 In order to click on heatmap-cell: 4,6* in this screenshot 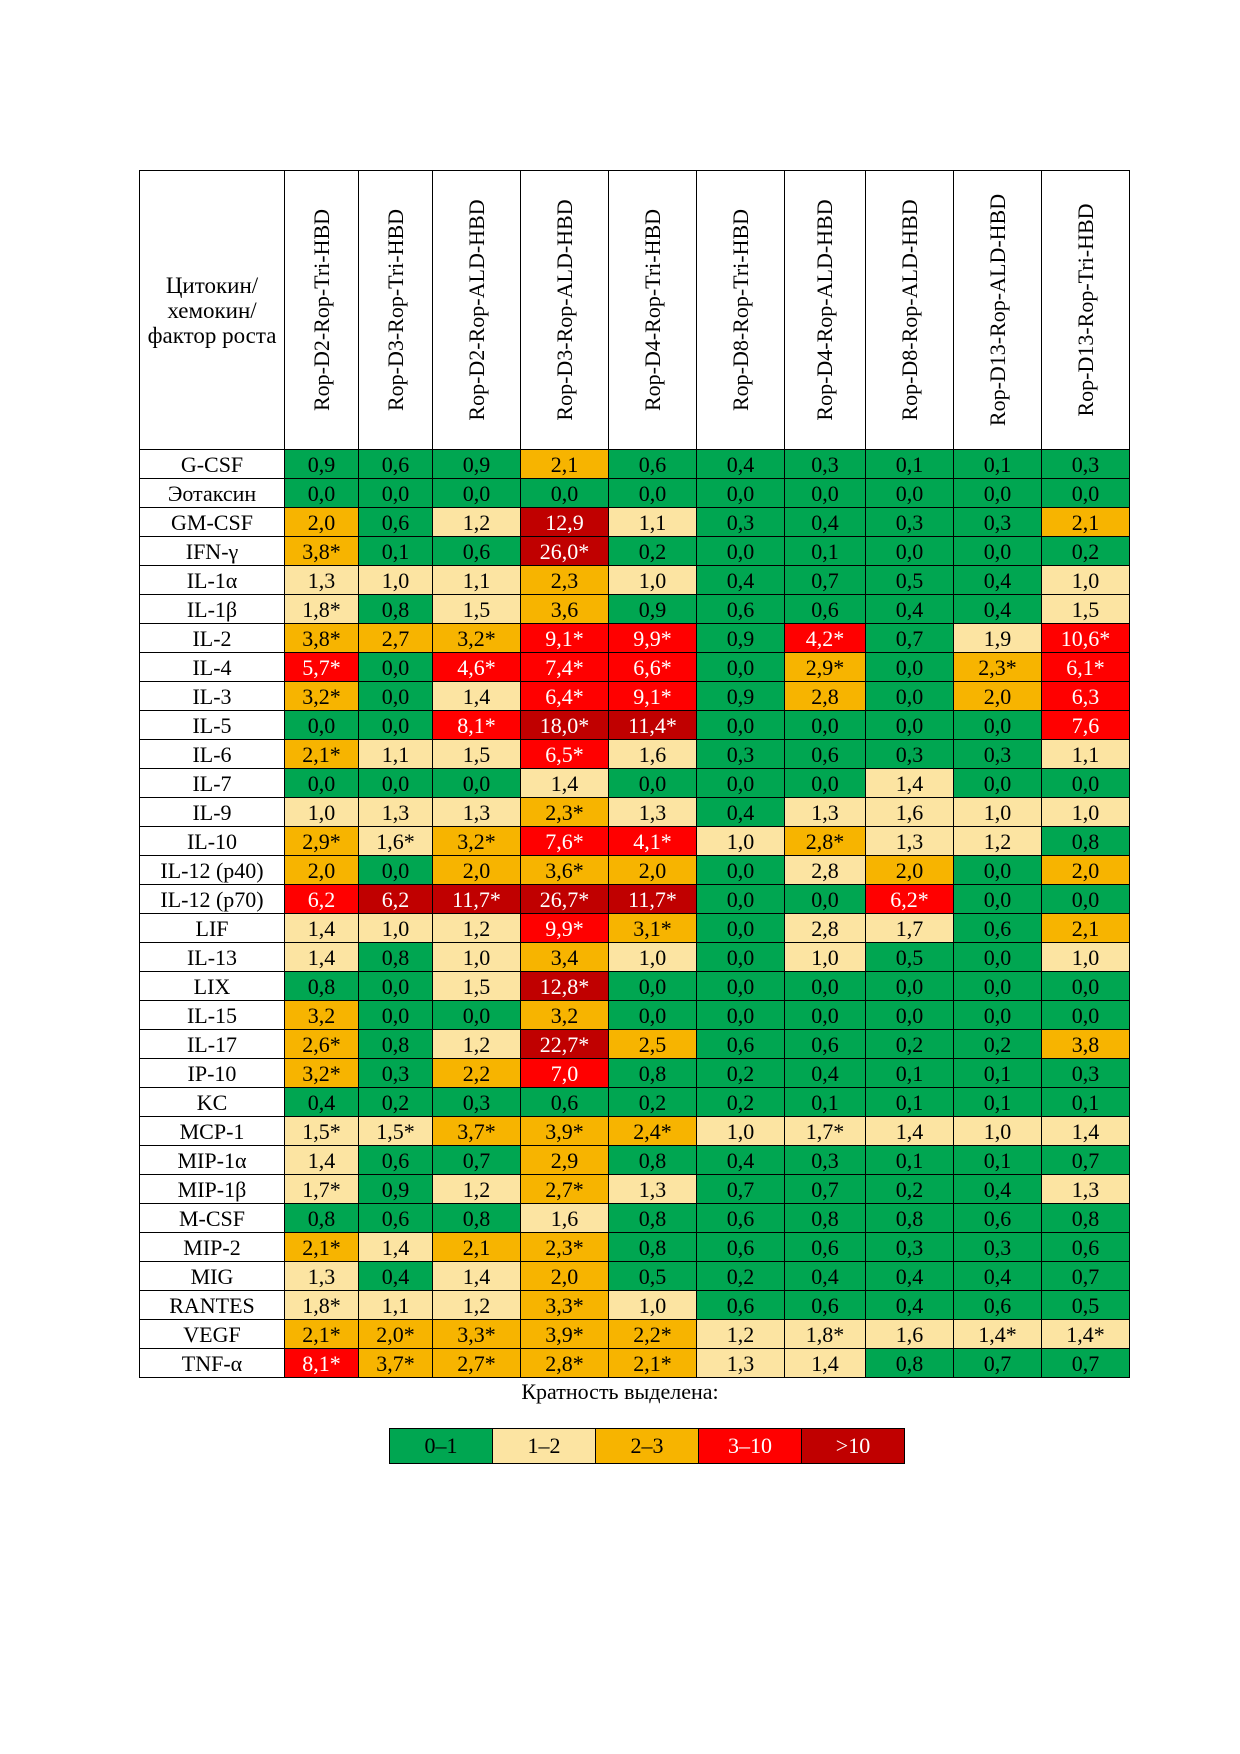, I will do `click(476, 667)`.